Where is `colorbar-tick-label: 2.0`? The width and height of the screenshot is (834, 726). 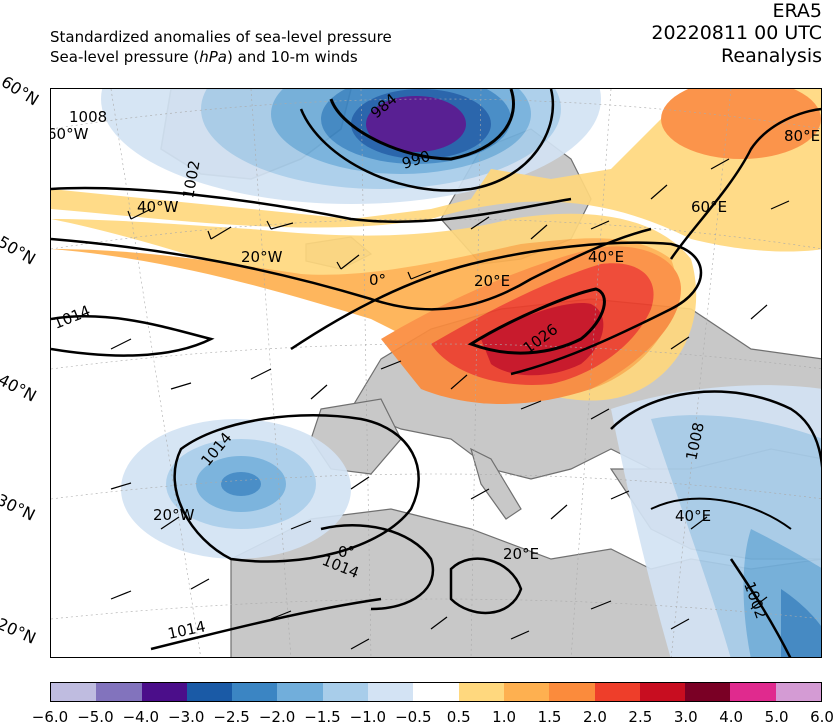
colorbar-tick-label: 2.0 is located at coordinates (595, 717).